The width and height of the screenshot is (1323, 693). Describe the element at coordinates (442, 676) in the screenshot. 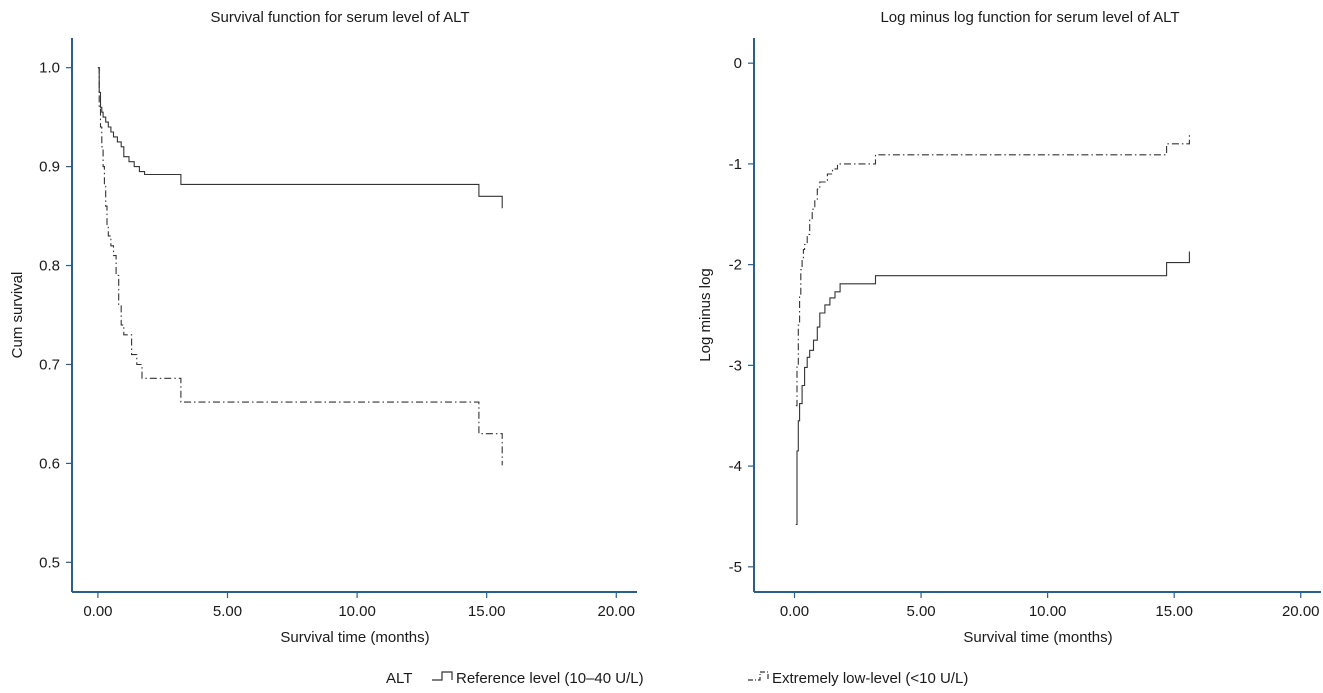

I see `legend-swatch-reference` at that location.